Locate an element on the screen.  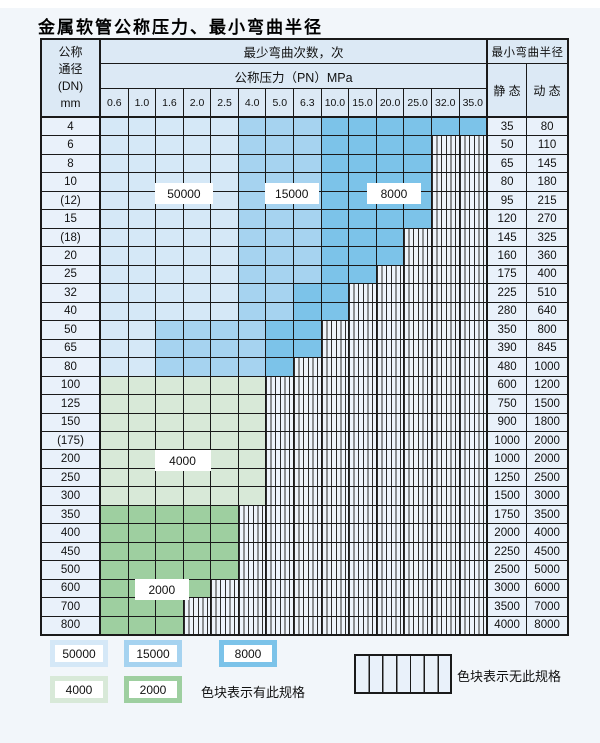
static-radius-value: 1000 is located at coordinates (508, 459).